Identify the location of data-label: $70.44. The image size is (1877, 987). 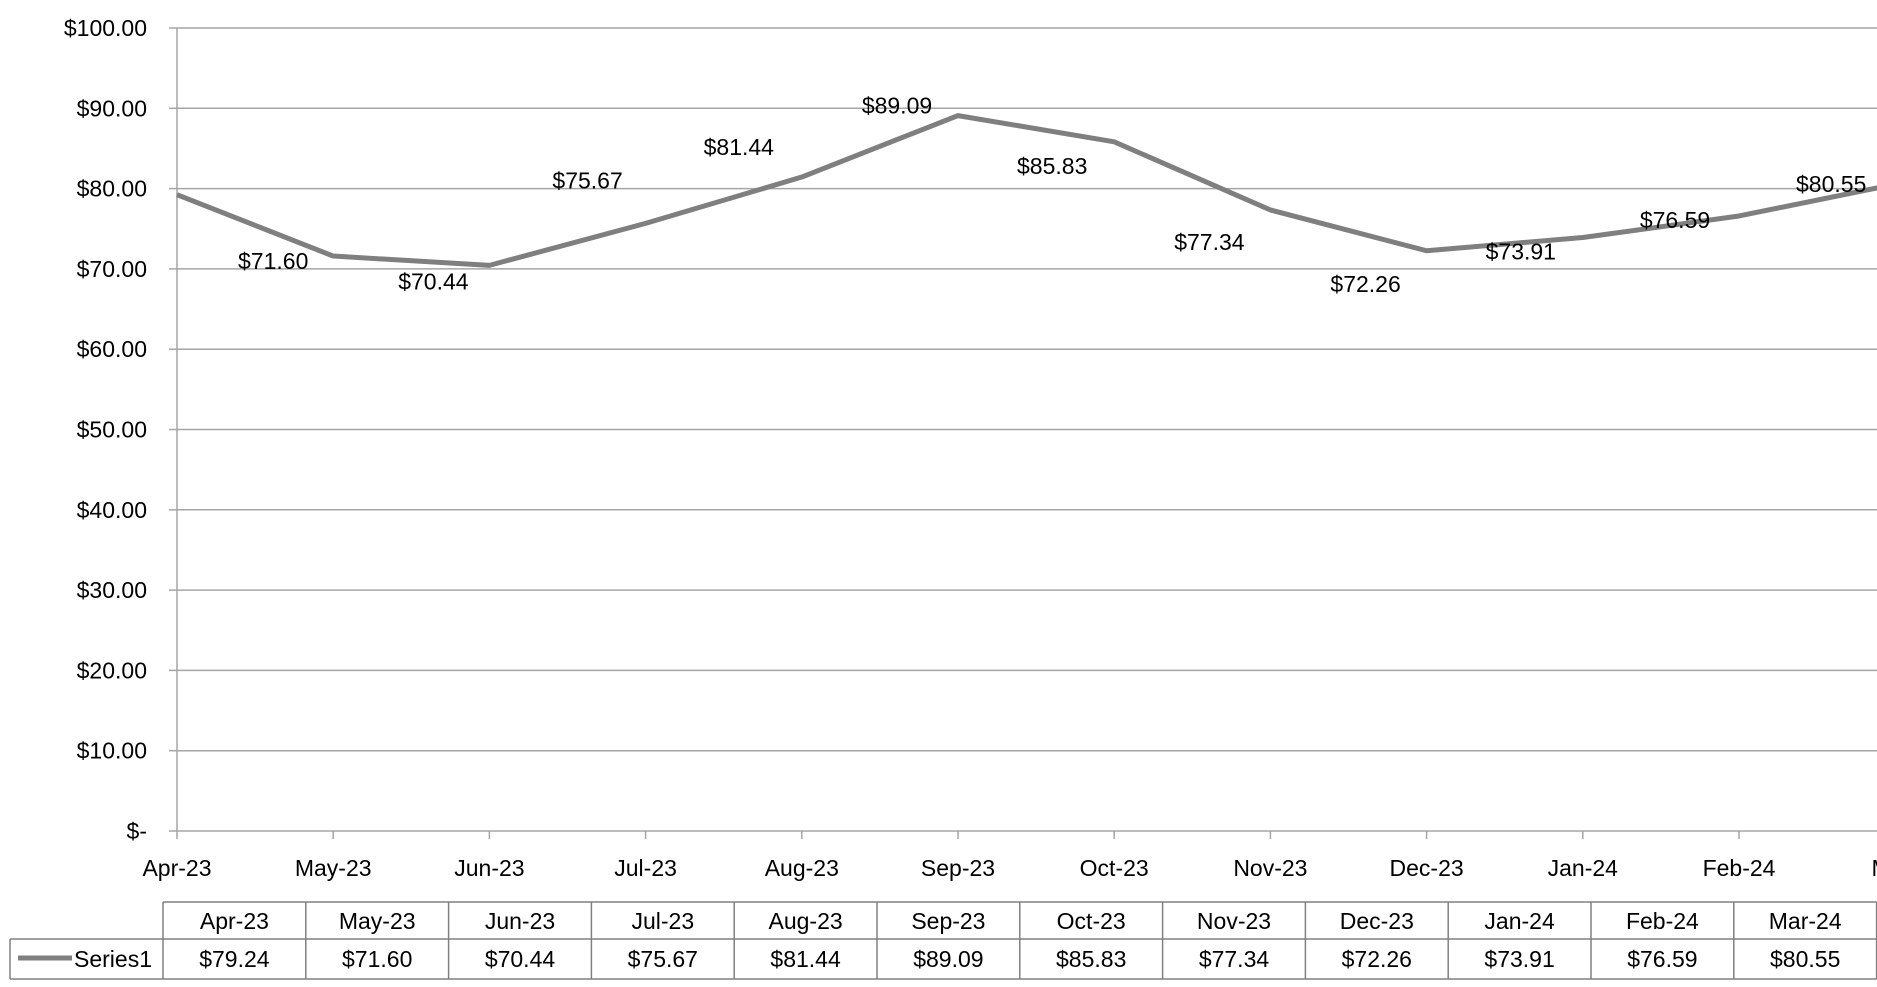
(433, 281).